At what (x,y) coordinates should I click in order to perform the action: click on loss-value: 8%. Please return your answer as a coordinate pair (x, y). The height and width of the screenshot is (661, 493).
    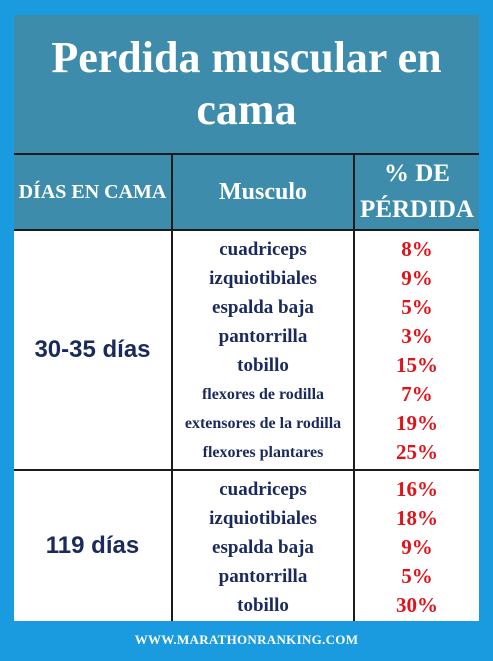
    Looking at the image, I should click on (417, 249).